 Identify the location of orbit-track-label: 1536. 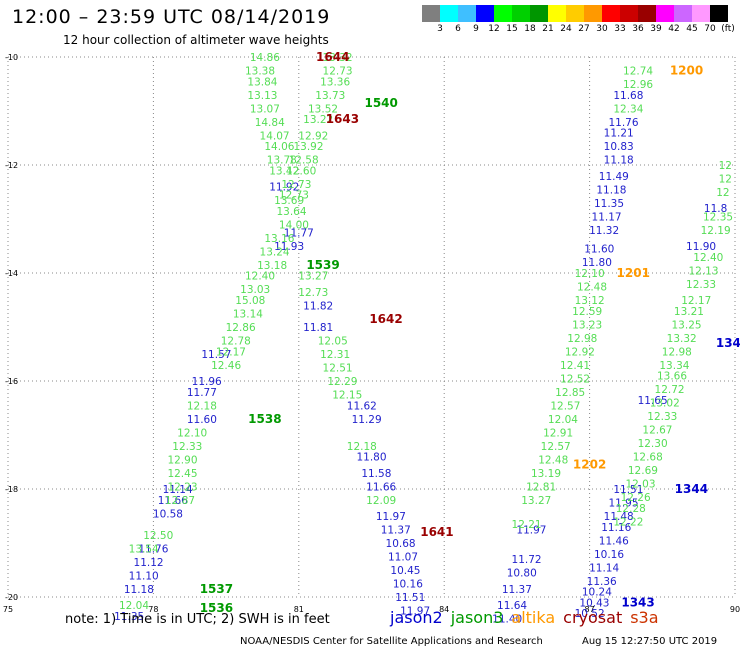
(216, 608).